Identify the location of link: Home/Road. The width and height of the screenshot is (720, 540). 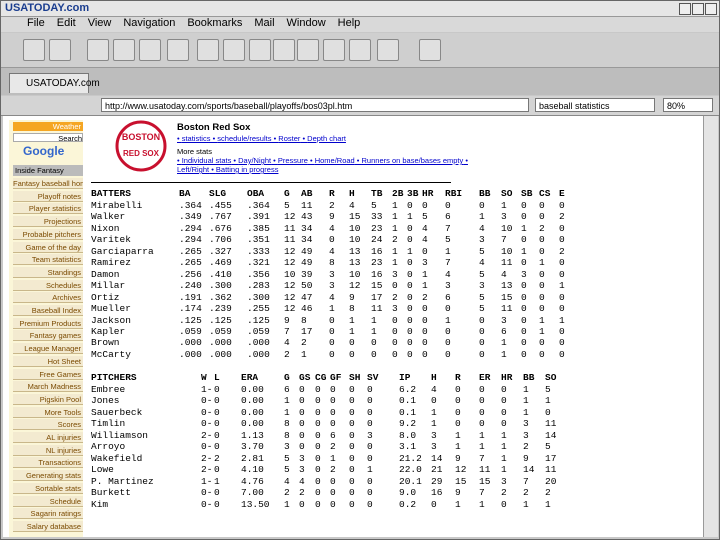
(334, 160).